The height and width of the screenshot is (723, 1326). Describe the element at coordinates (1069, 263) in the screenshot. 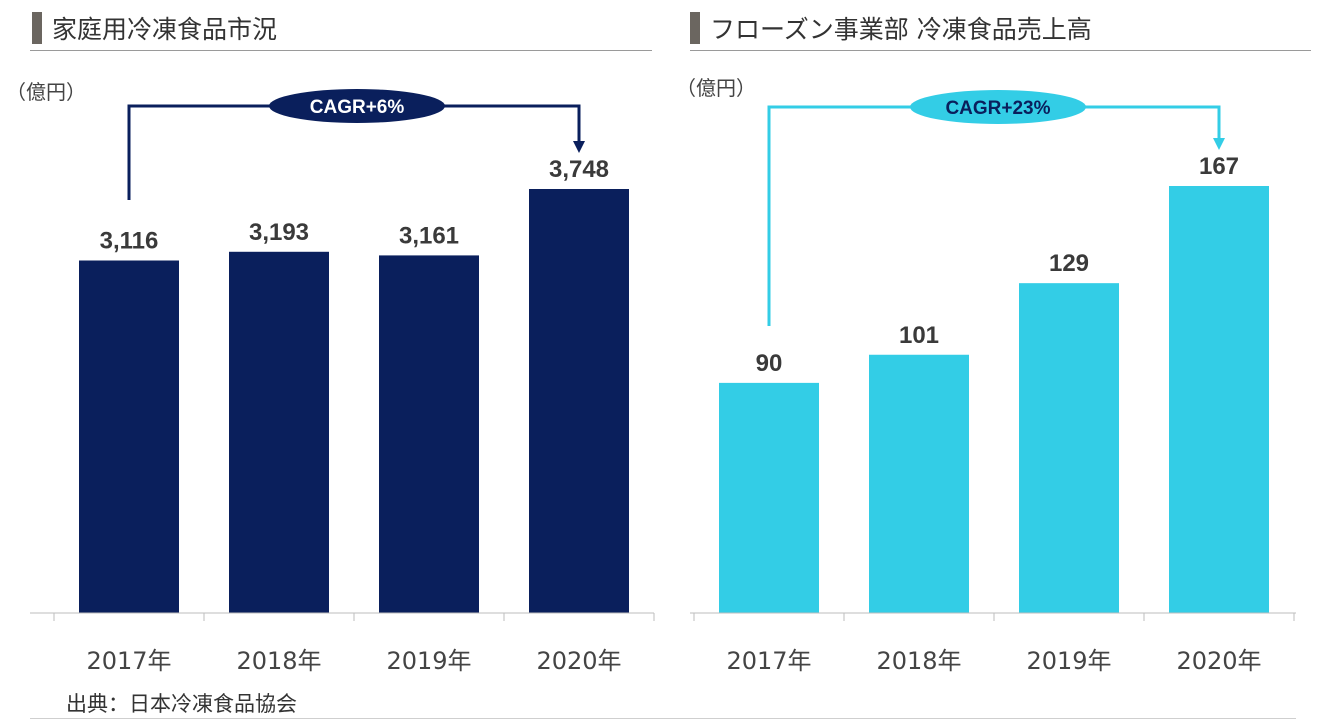

I see `data-label: 129` at that location.